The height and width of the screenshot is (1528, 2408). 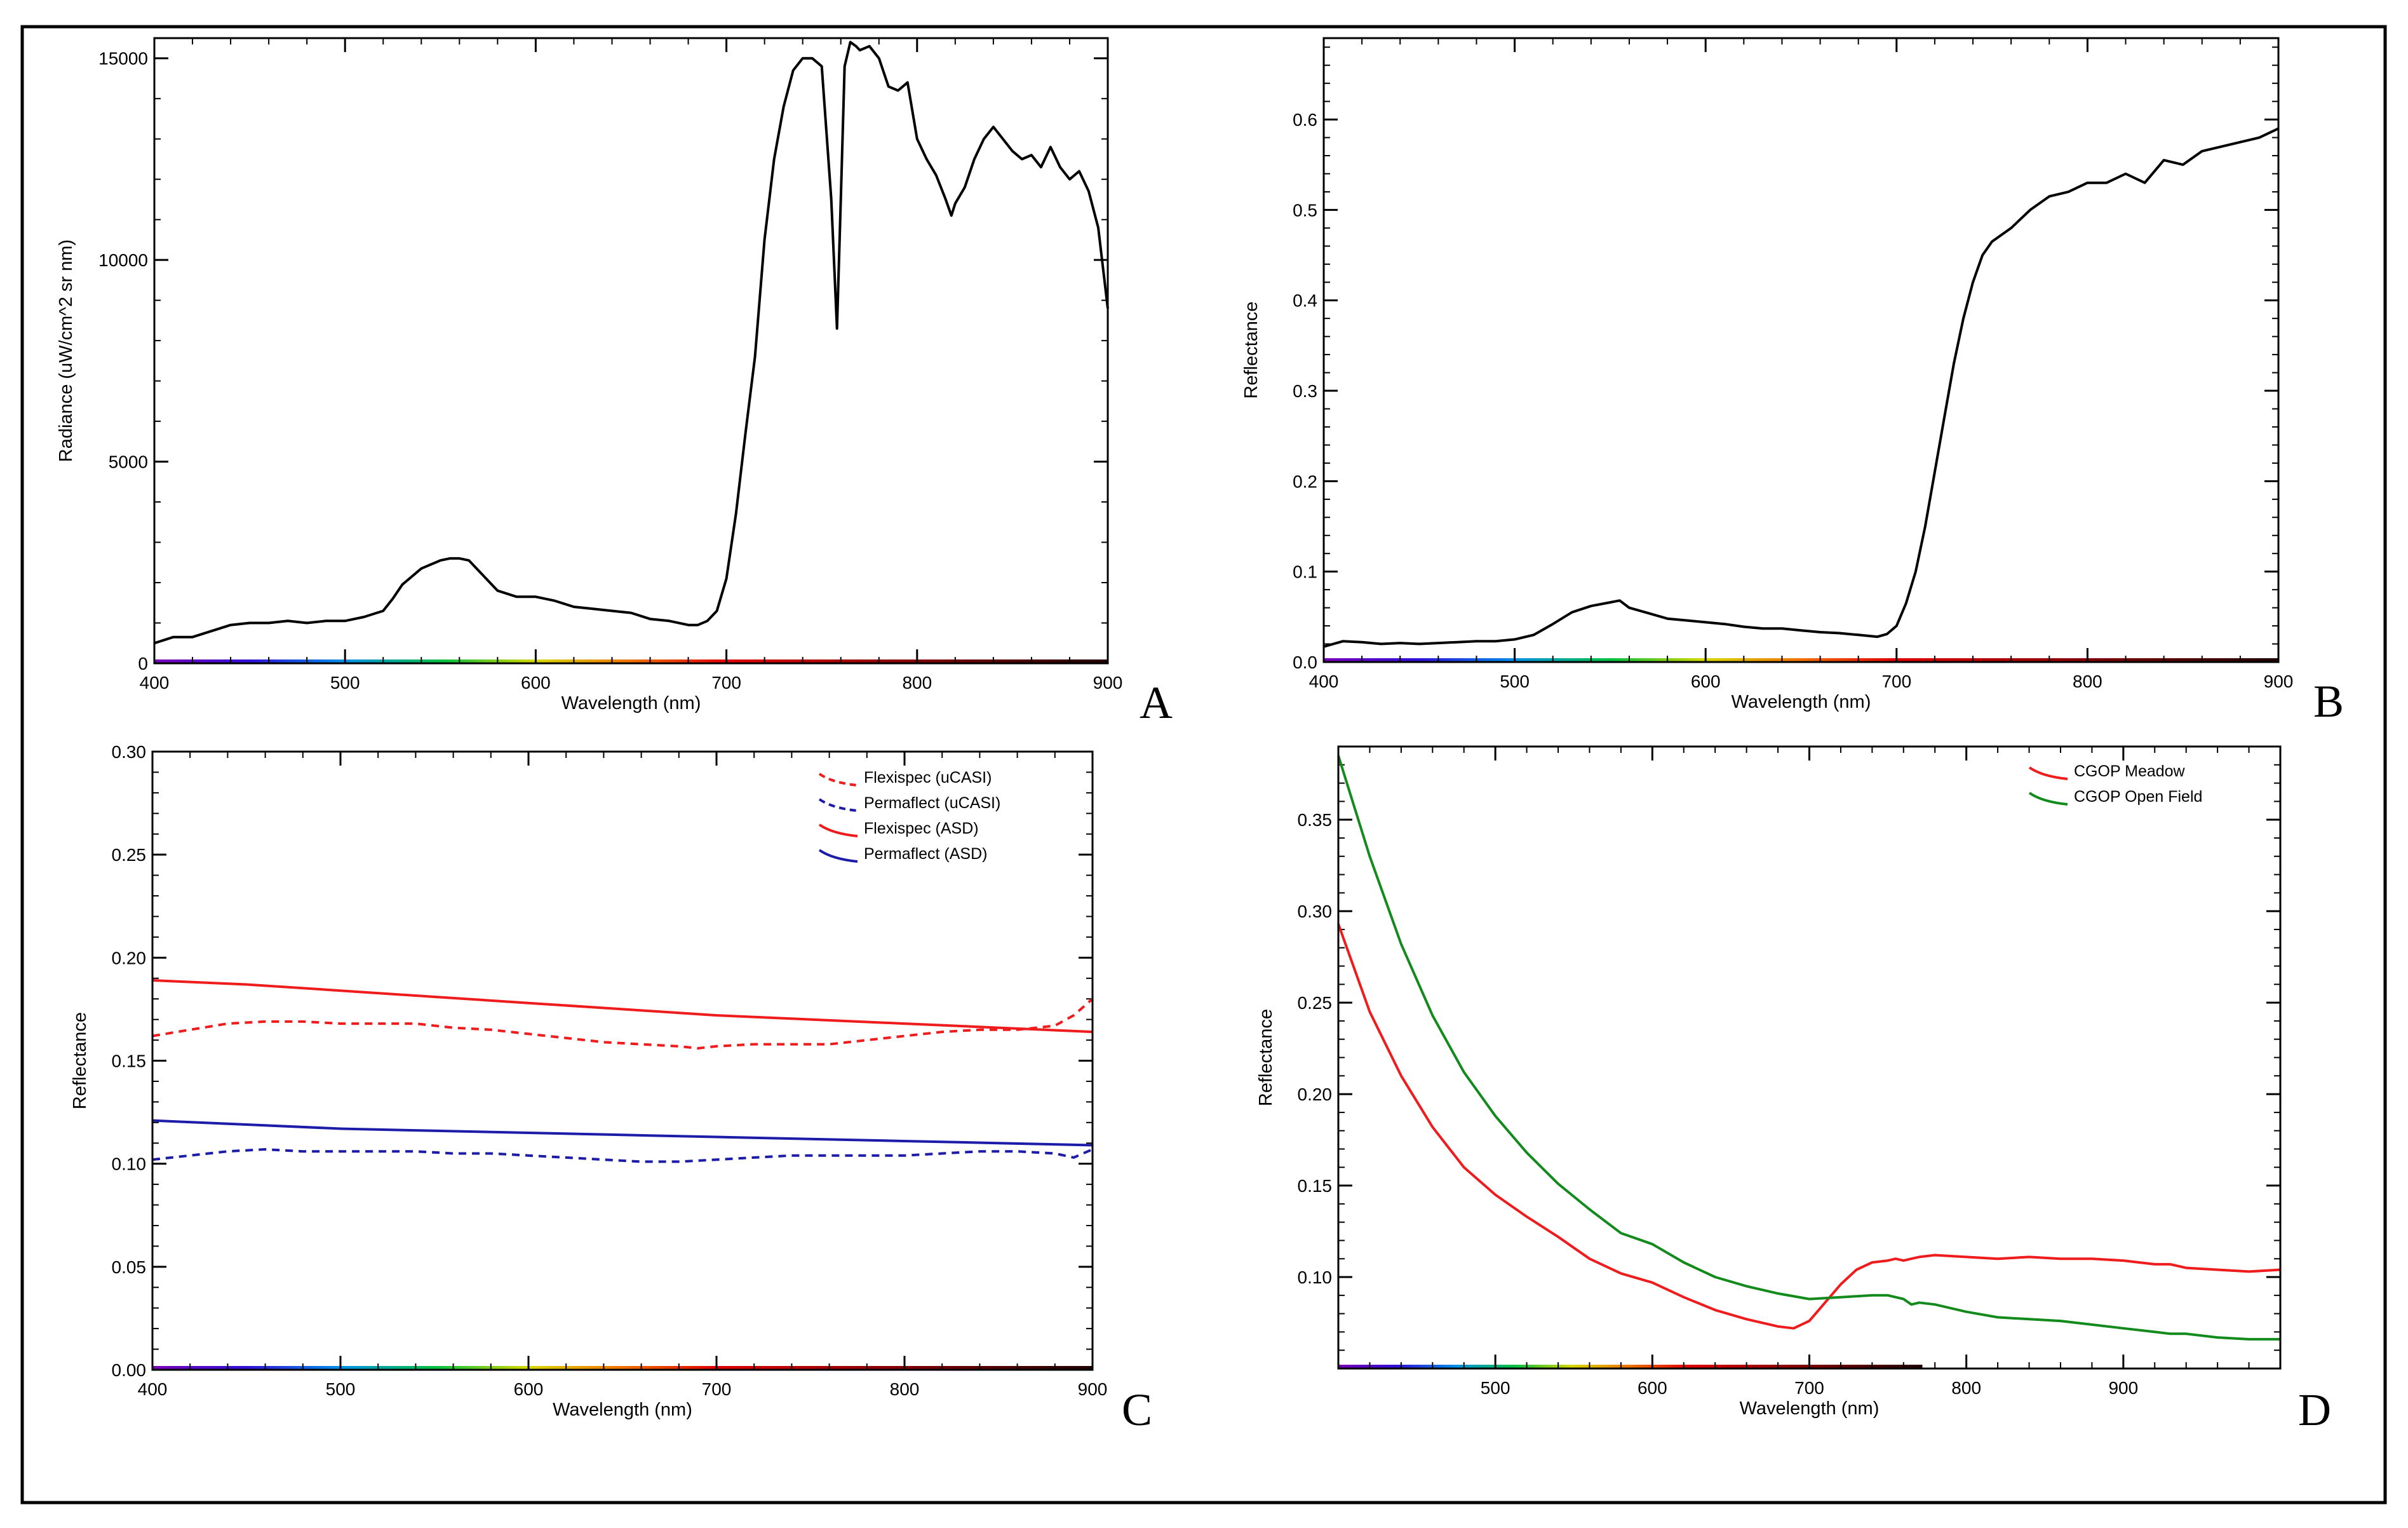 What do you see at coordinates (1810, 1409) in the screenshot?
I see `panel-d-x-axis-title: Wavelength (nm)` at bounding box center [1810, 1409].